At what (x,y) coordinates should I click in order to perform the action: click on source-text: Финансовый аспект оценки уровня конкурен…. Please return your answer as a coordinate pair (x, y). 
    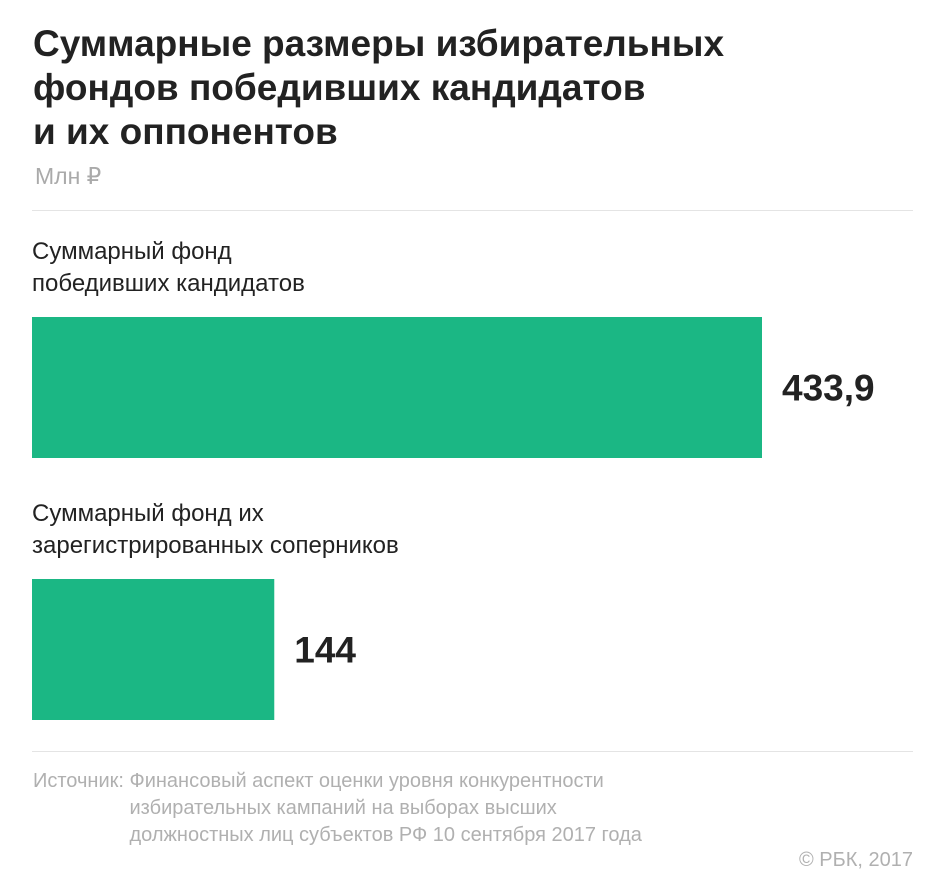
    Looking at the image, I should click on (386, 808).